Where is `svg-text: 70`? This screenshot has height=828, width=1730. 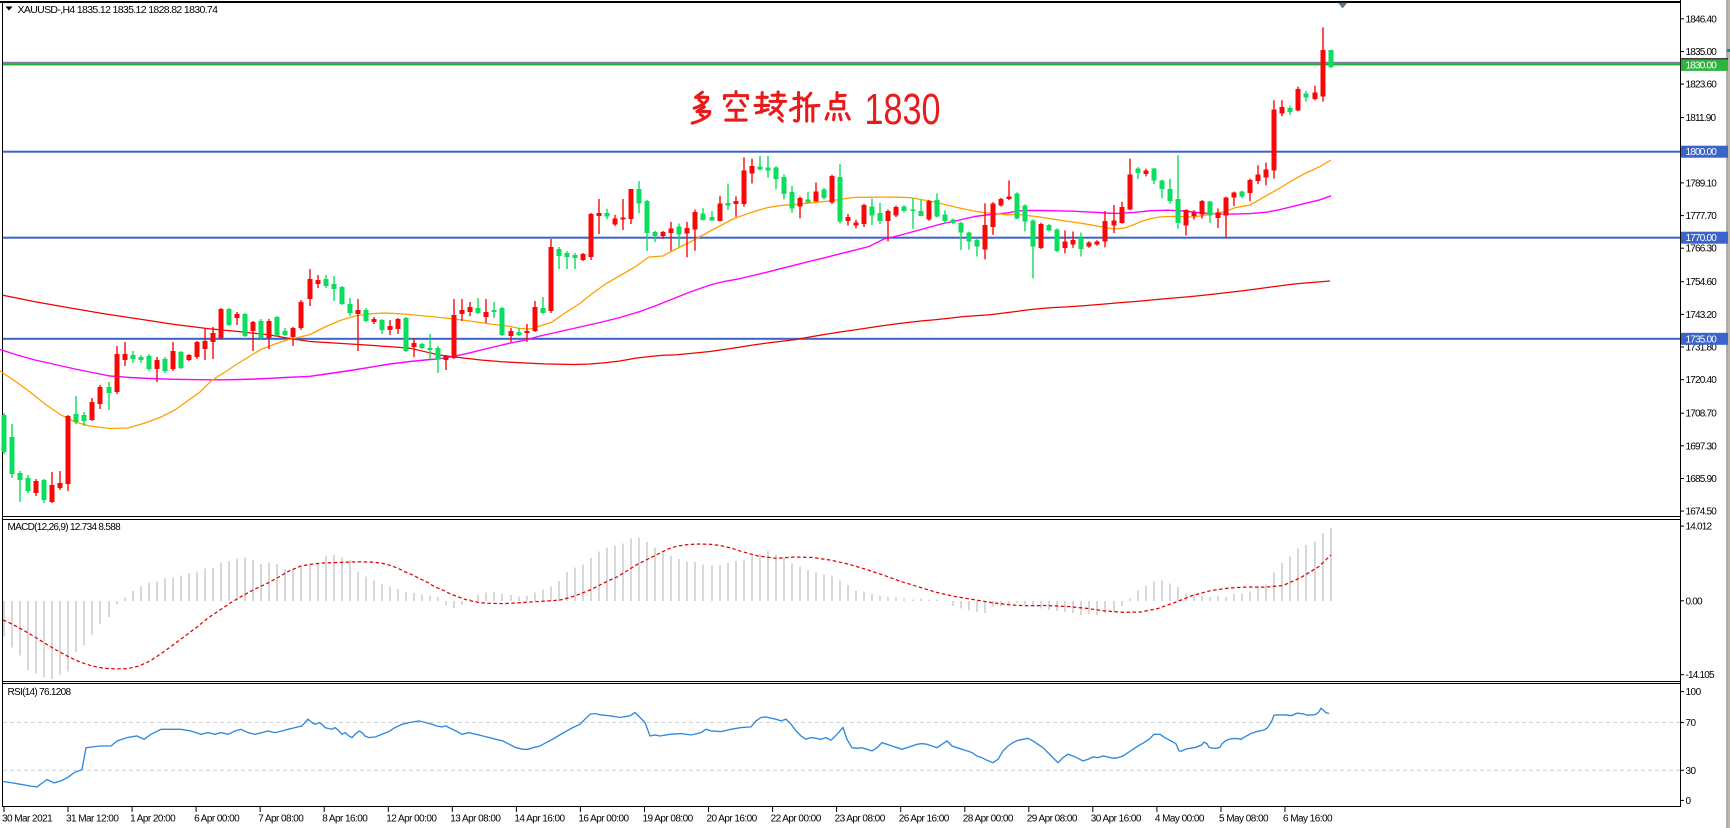
svg-text: 70 is located at coordinates (1691, 723).